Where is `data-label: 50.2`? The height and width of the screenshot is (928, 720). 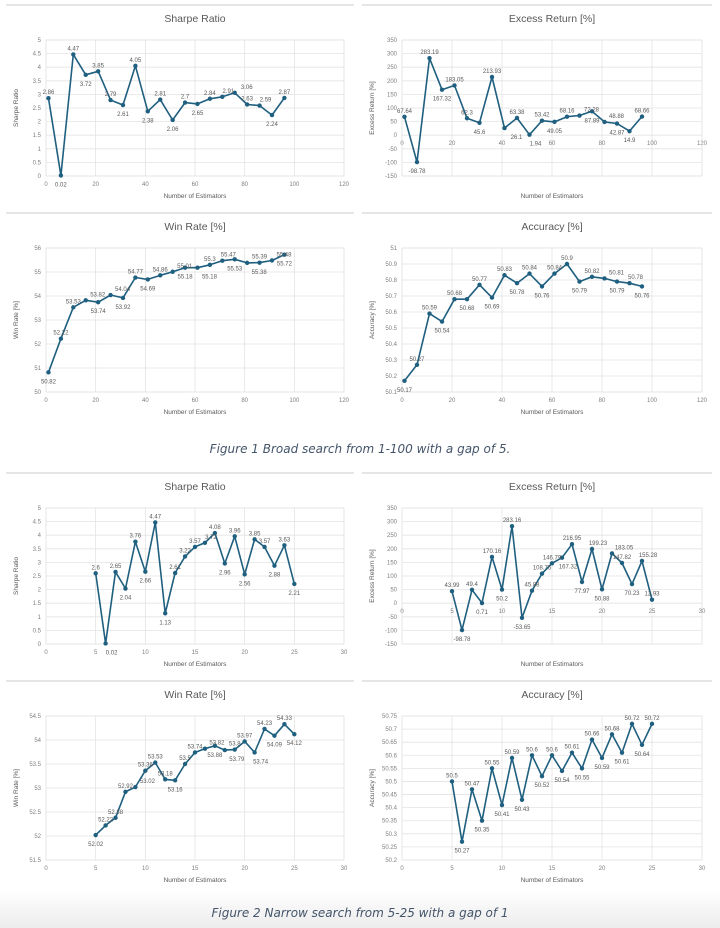 data-label: 50.2 is located at coordinates (502, 600).